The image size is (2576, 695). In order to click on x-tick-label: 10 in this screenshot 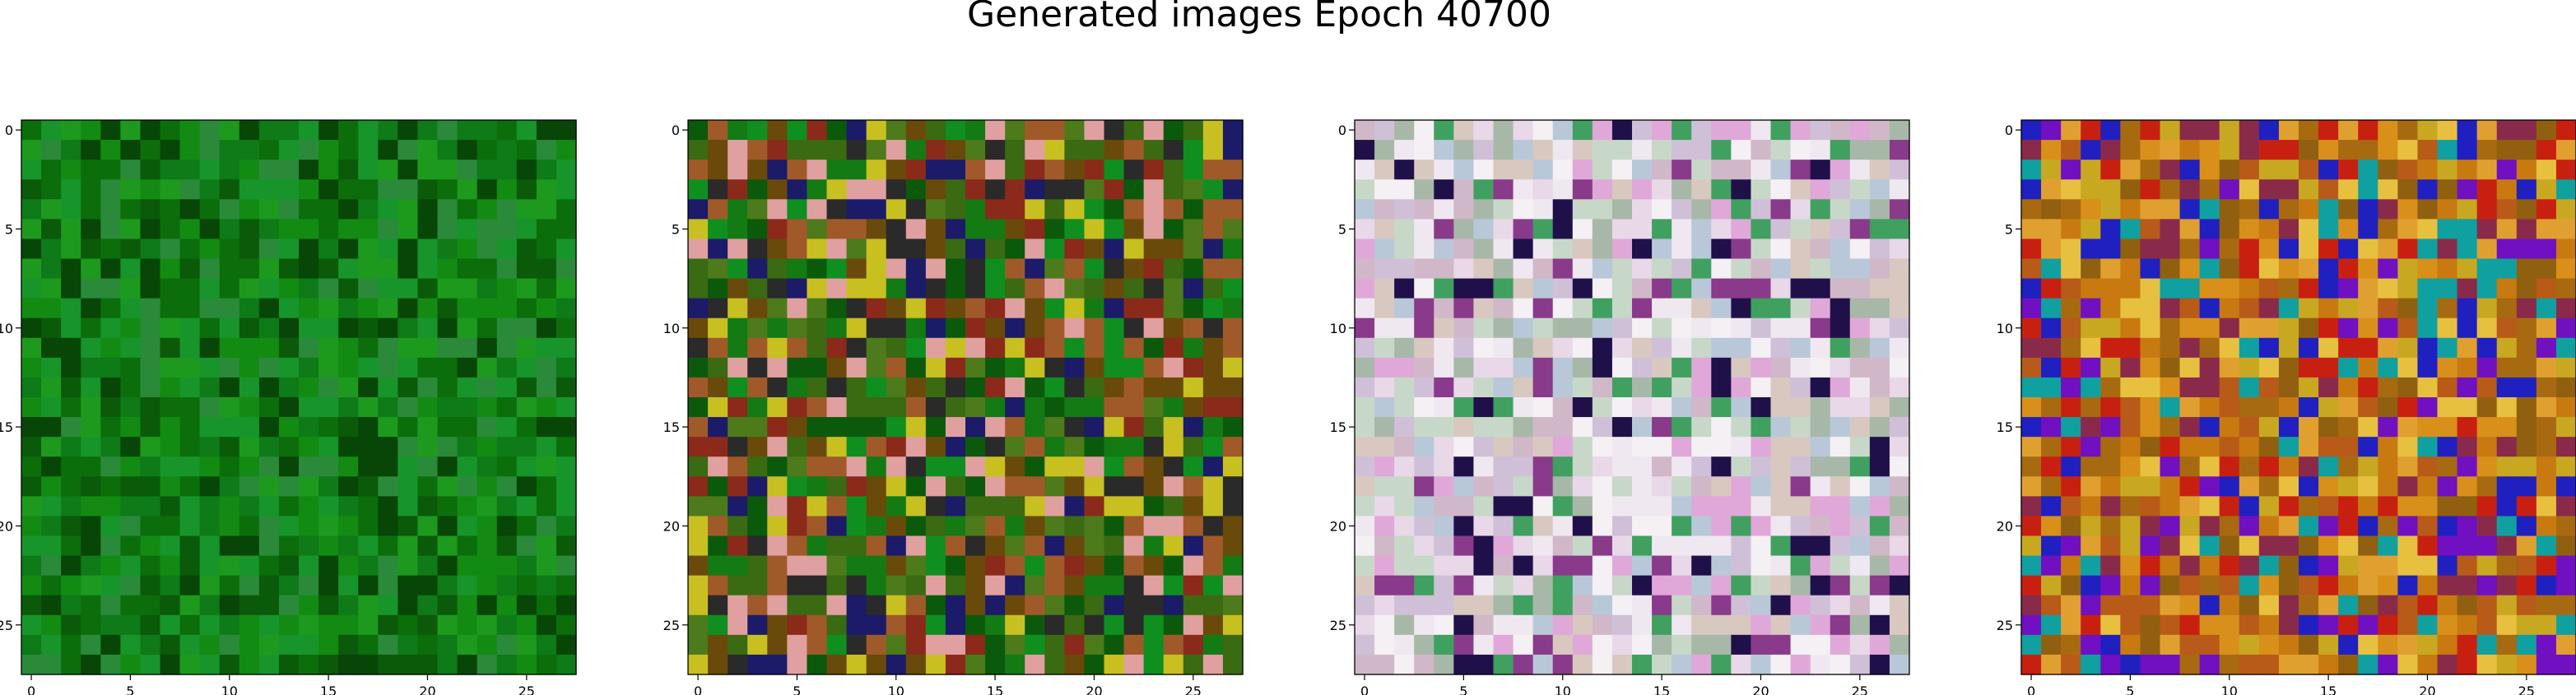, I will do `click(896, 689)`.